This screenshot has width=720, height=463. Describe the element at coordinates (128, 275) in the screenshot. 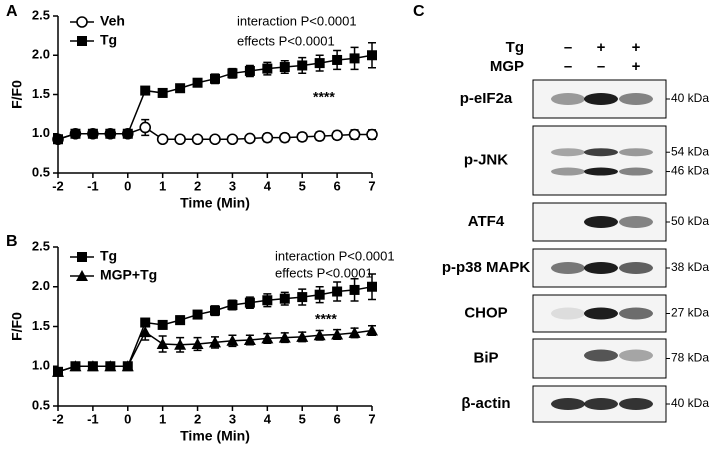

I see `legend-label: MGP+Tg` at that location.